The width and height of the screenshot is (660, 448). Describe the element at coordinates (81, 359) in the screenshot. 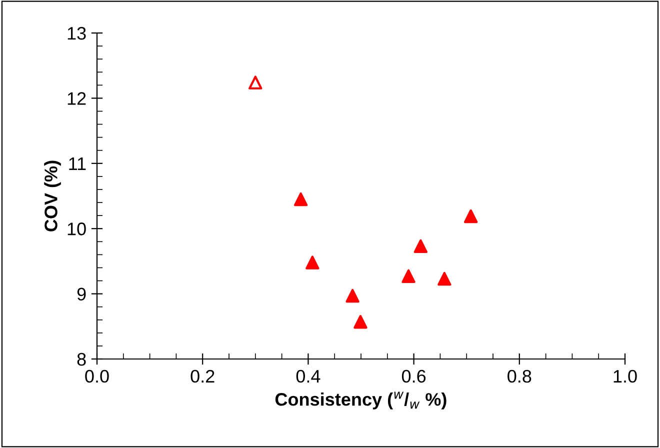

I see `y-tick-label: 8` at that location.